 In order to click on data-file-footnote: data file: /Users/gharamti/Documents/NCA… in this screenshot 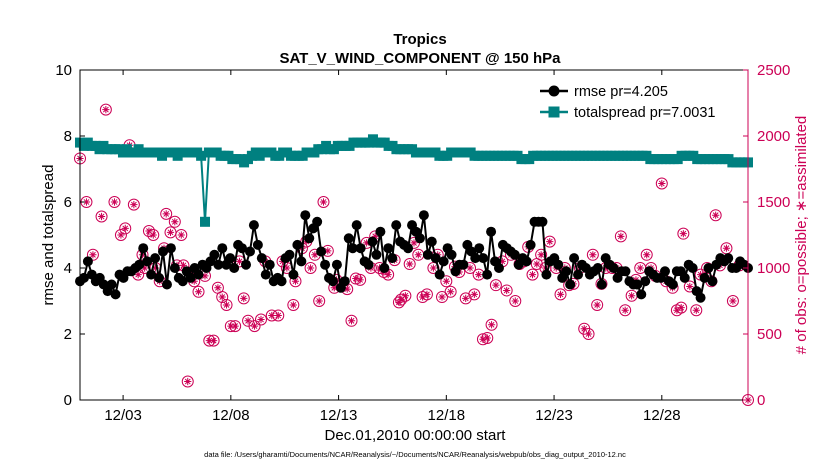, I will do `click(415, 454)`.